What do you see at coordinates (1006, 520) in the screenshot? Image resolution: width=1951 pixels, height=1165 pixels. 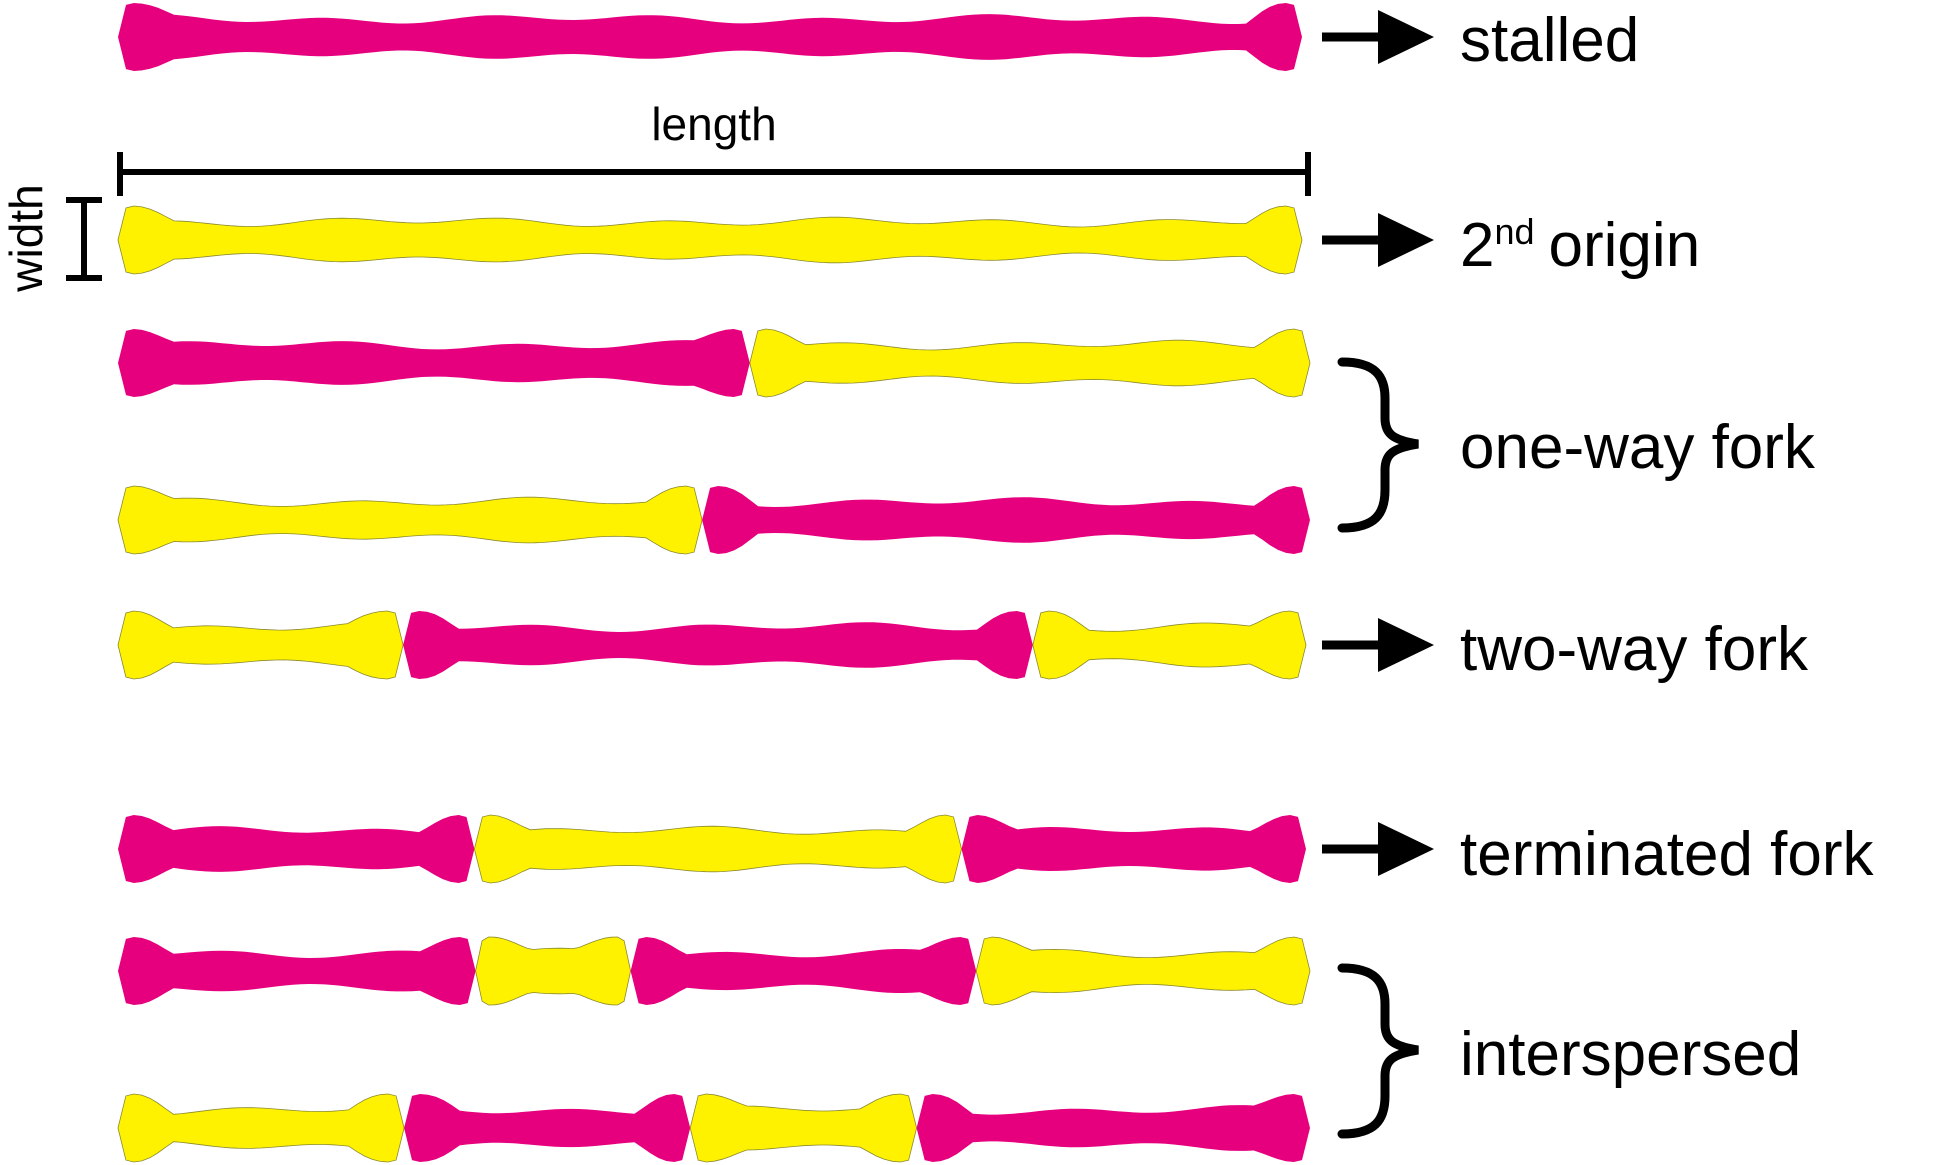 I see `one-way-fork-fiber-2-segment-magenta` at bounding box center [1006, 520].